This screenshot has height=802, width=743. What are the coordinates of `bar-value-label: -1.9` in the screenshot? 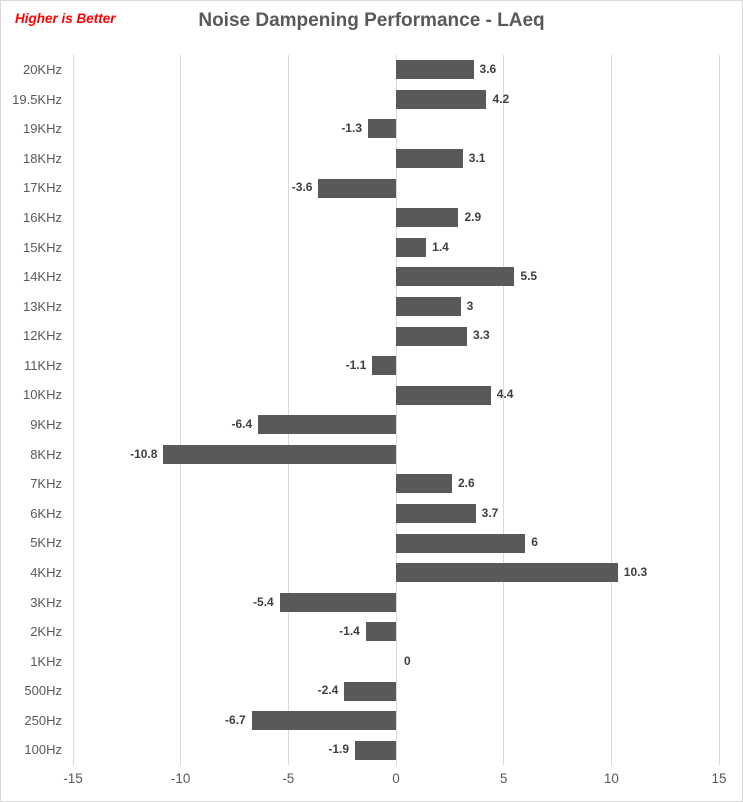 It's located at (339, 749).